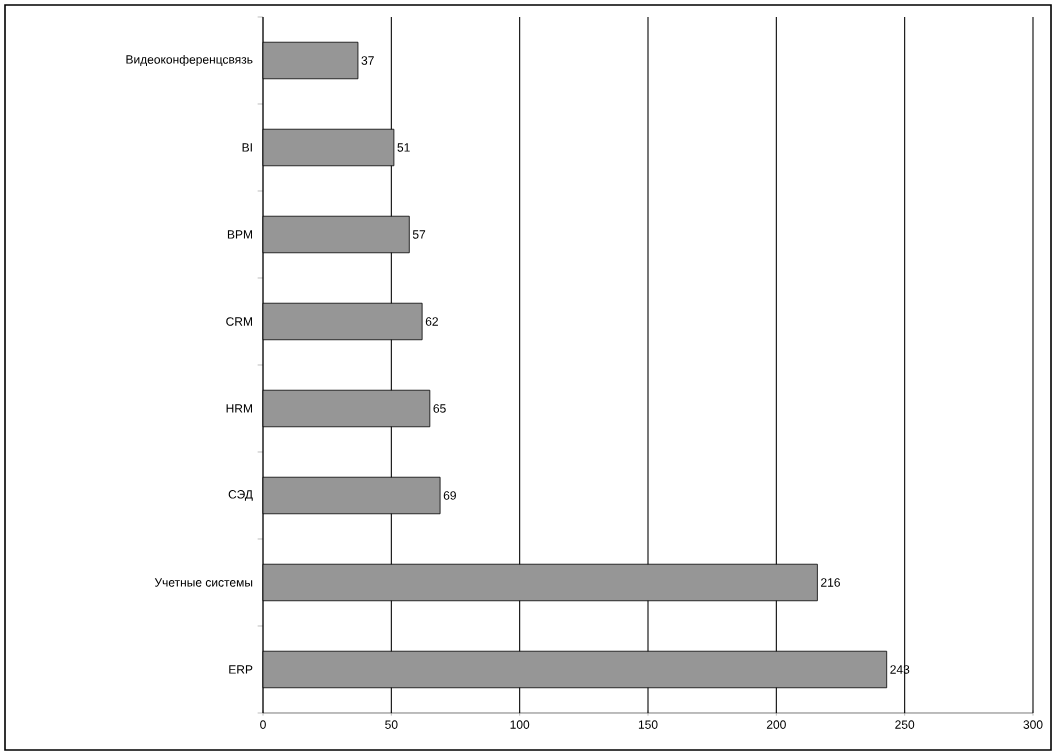 This screenshot has height=755, width=1057. I want to click on y-tick-label: HRM, so click(239, 408).